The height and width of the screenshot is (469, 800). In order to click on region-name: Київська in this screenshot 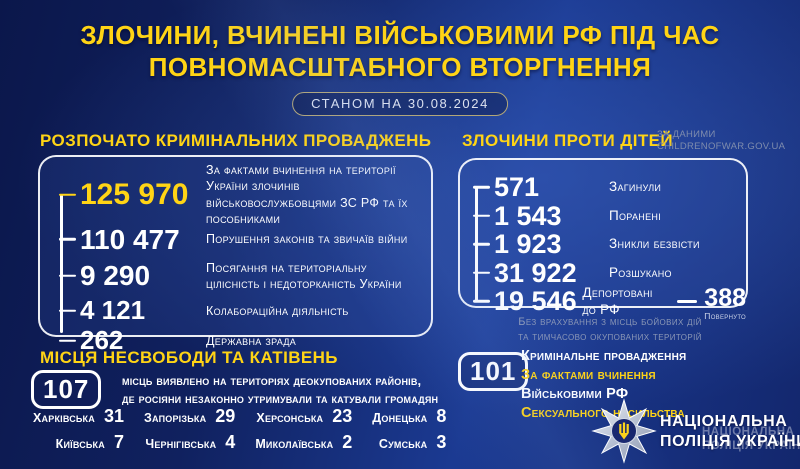, I will do `click(80, 444)`.